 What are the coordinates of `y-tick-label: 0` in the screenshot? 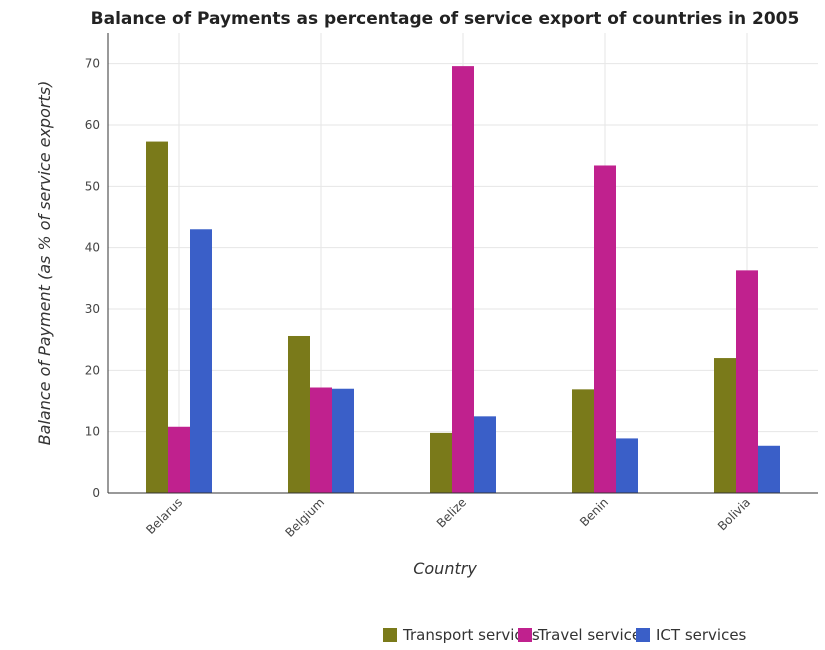 It's located at (96, 493).